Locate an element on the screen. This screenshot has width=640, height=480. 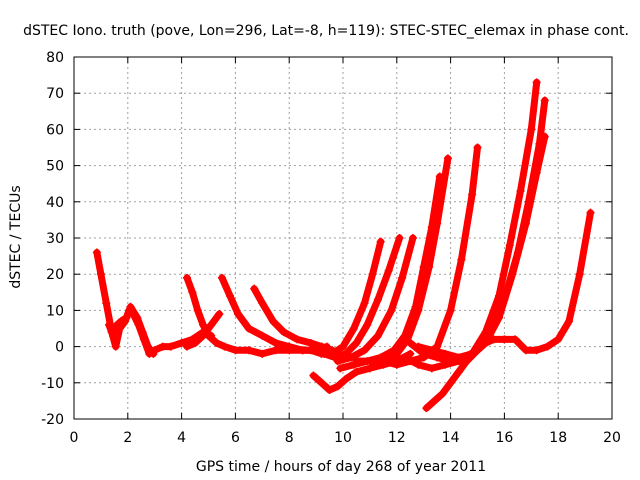
x-tick-label: 14 is located at coordinates (451, 438).